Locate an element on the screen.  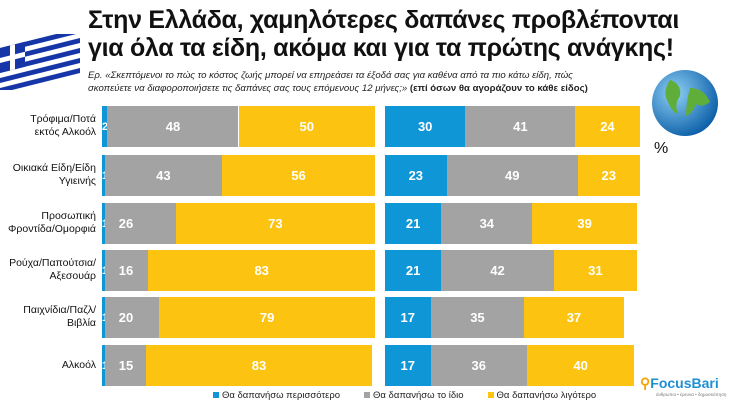
bar-segment: 36 is located at coordinates (479, 365).